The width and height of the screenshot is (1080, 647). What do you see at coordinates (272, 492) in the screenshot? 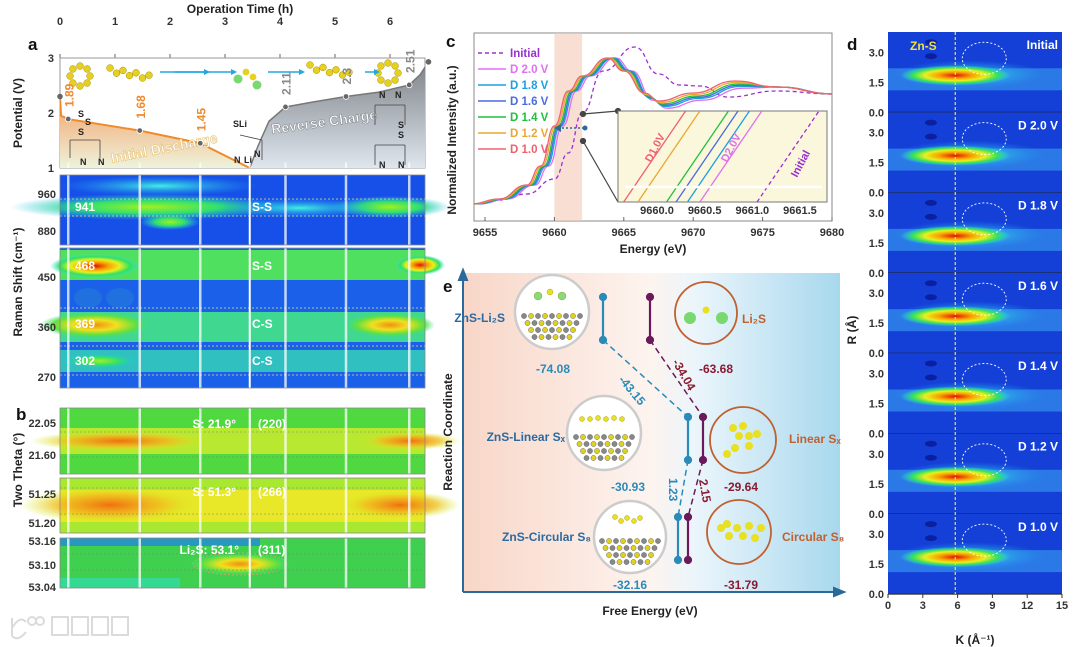
I see `xrd-plane-266: (266)` at bounding box center [272, 492].